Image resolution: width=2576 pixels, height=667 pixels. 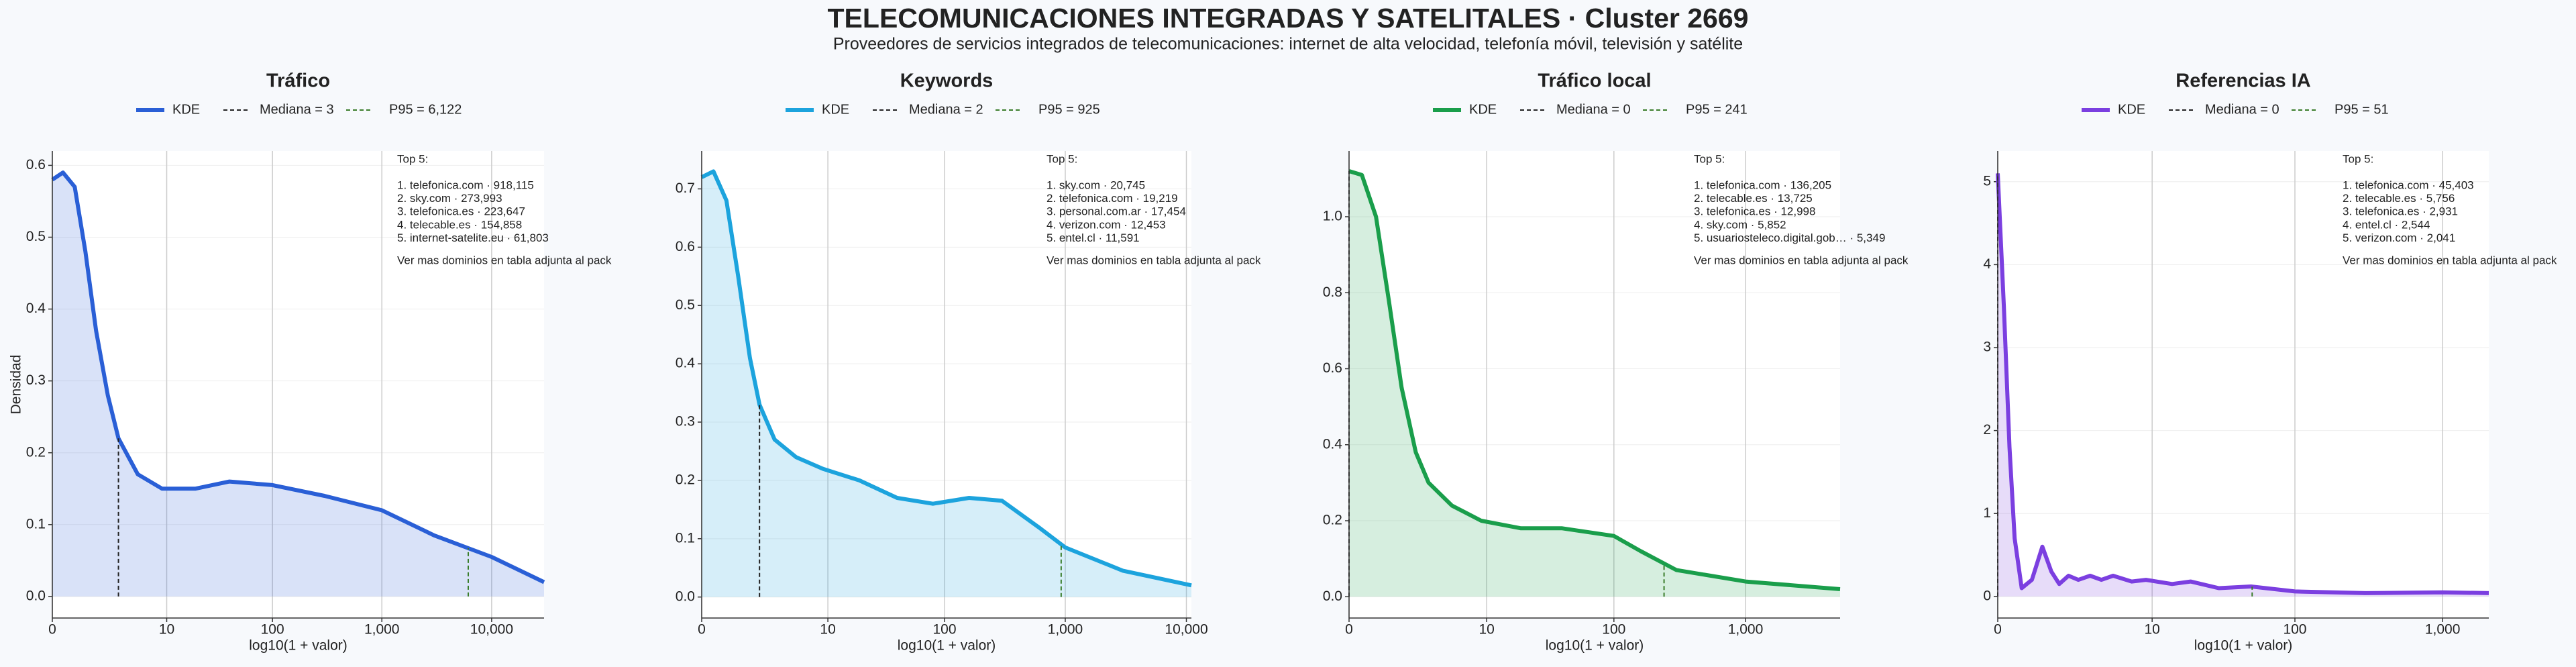 What do you see at coordinates (1095, 184) in the screenshot?
I see `annotation-item: 1. sky.com · 20,745` at bounding box center [1095, 184].